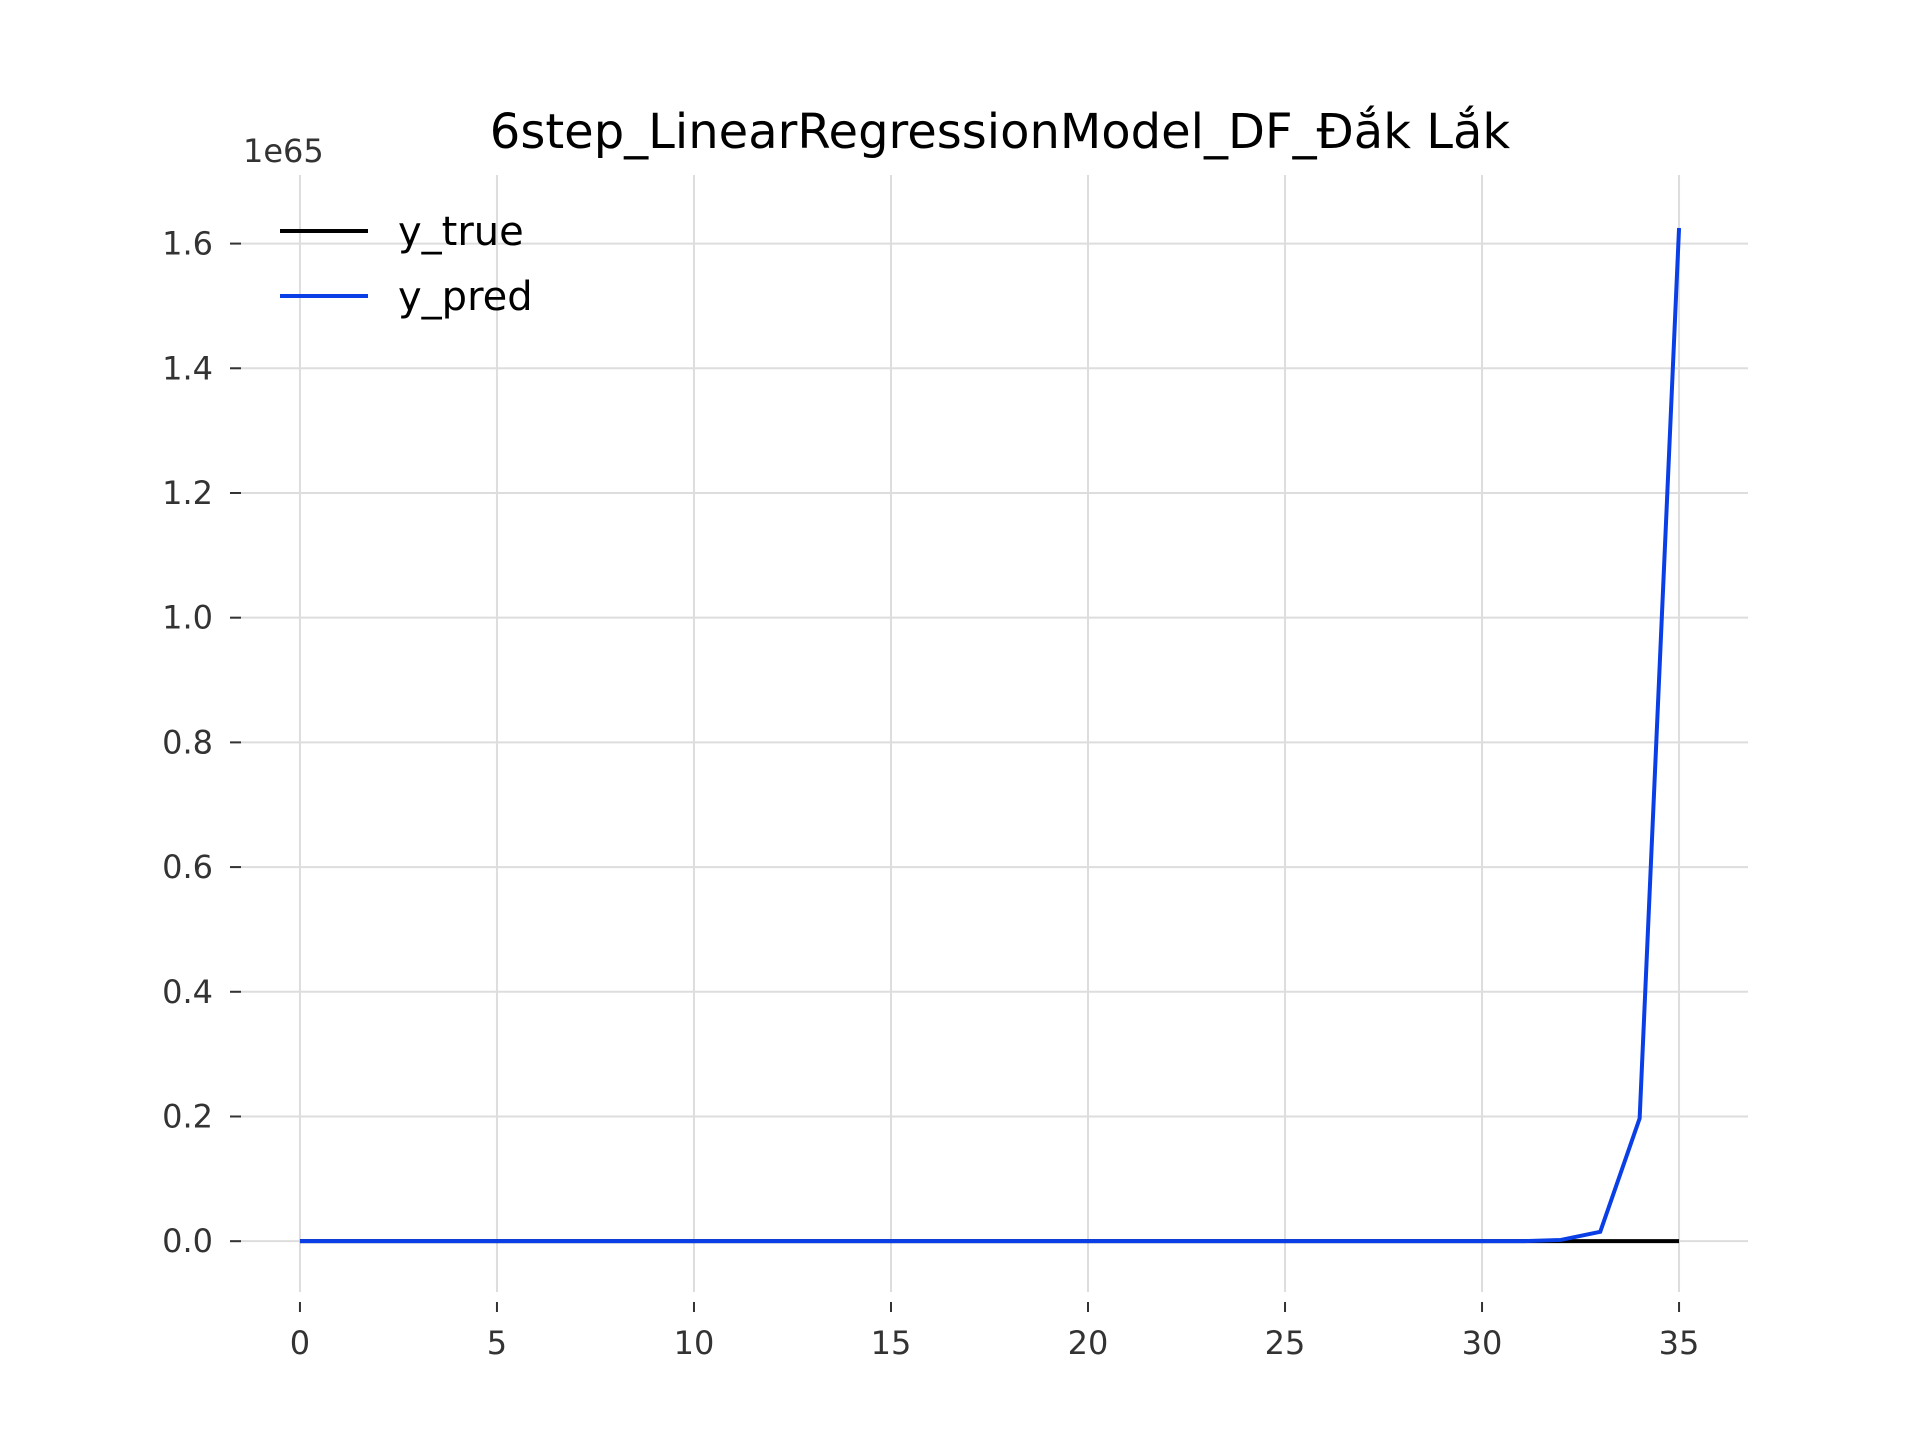  Describe the element at coordinates (891, 1343) in the screenshot. I see `x-tick-label: 15` at that location.